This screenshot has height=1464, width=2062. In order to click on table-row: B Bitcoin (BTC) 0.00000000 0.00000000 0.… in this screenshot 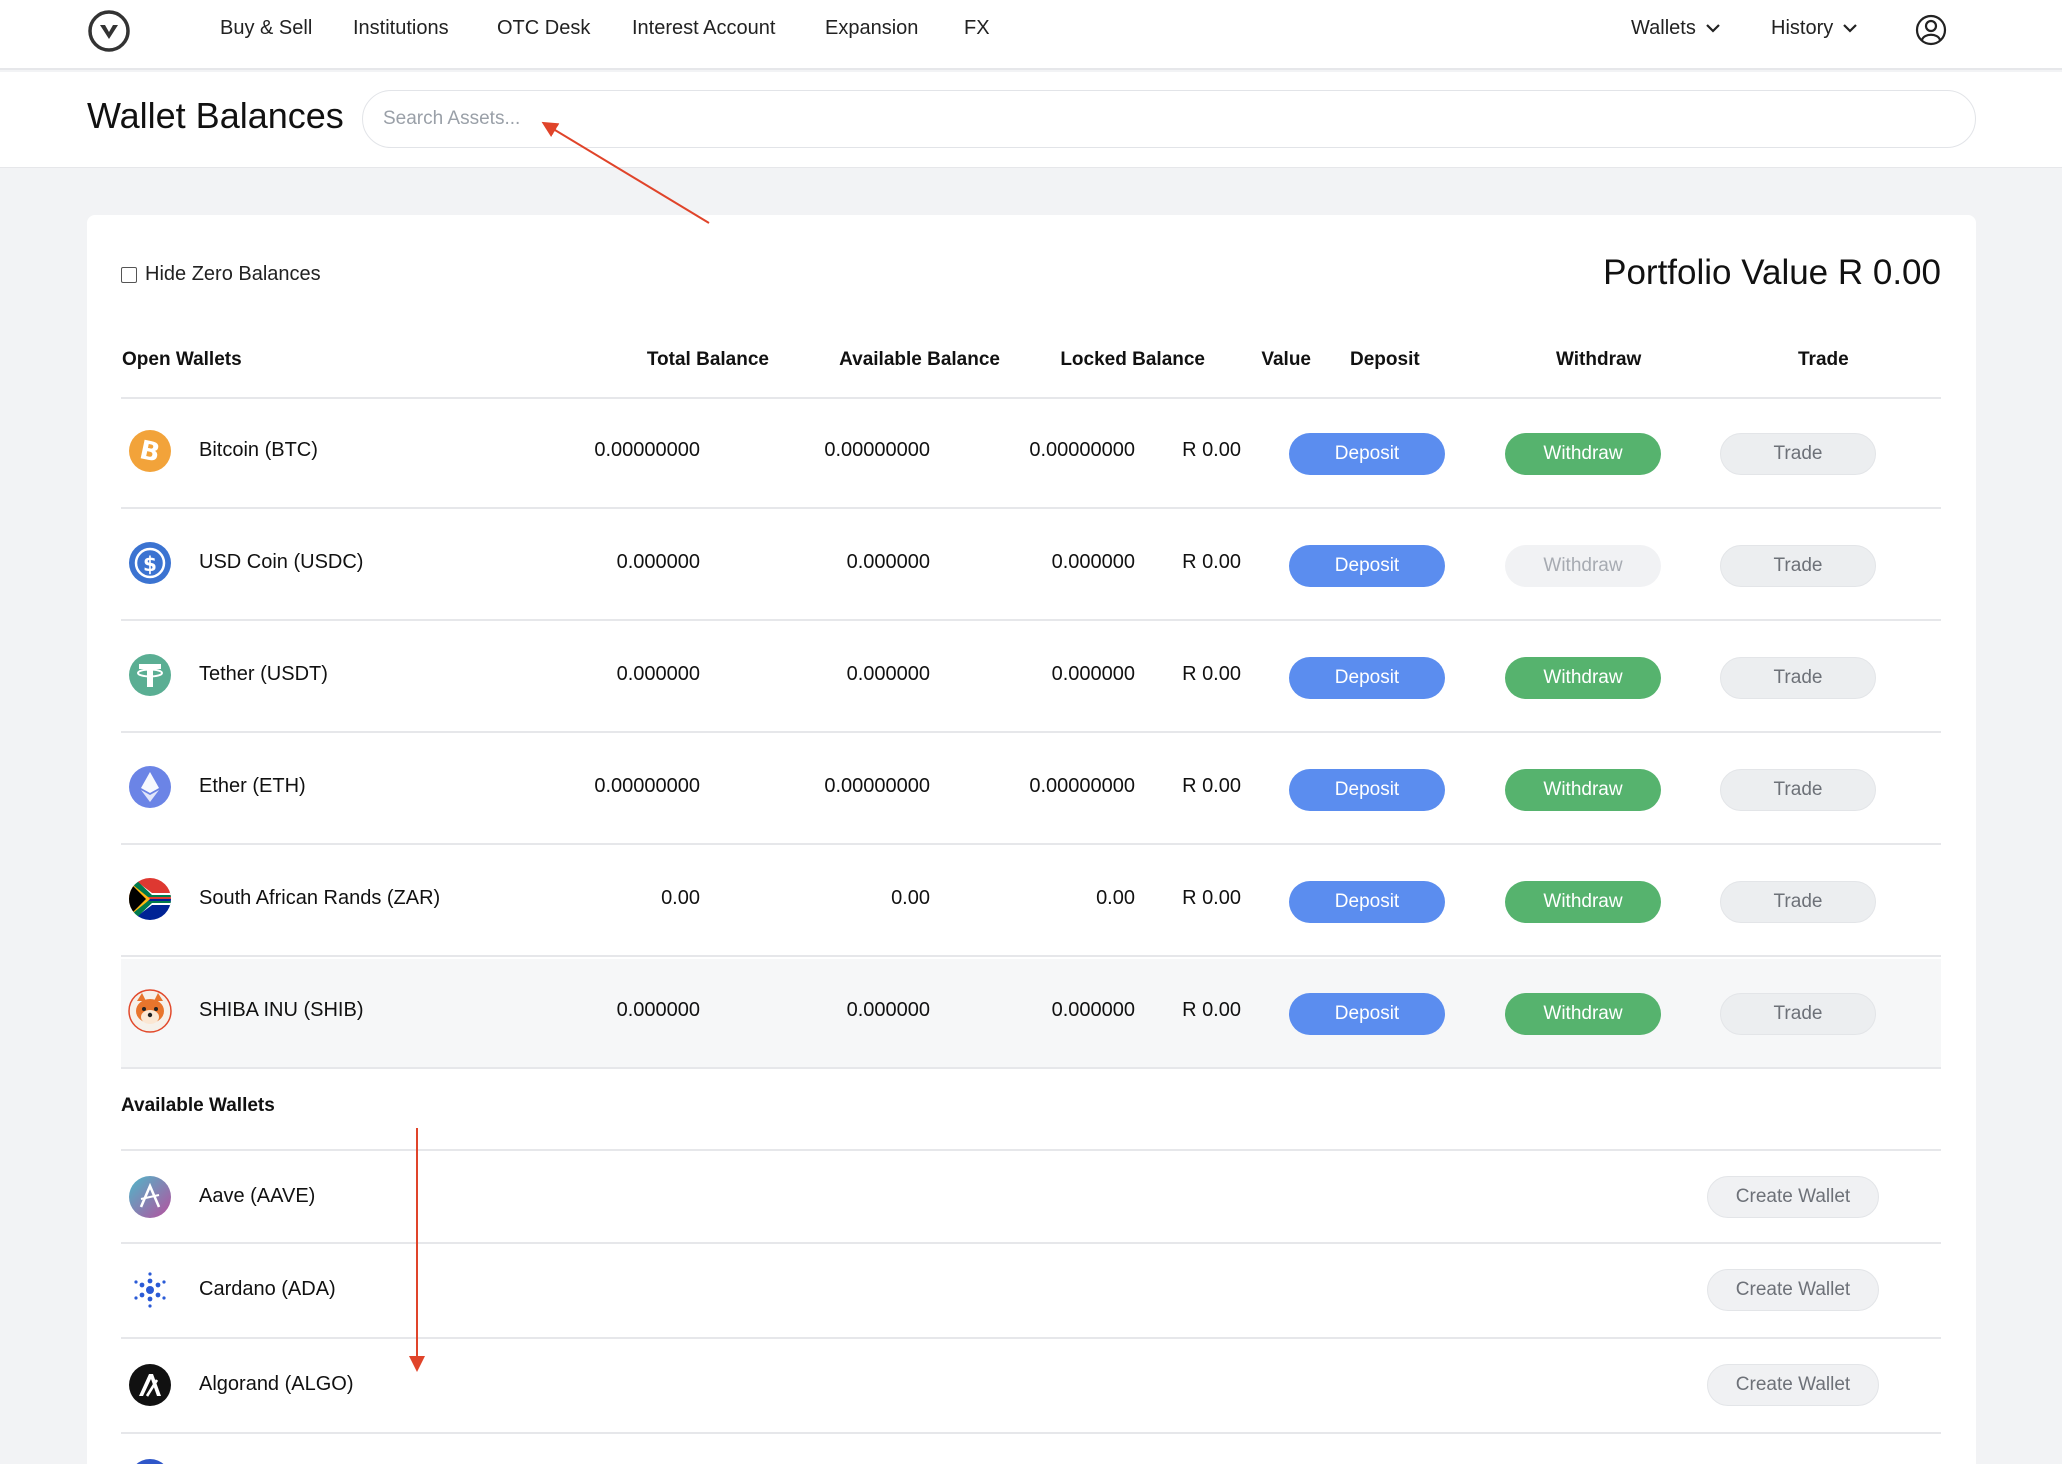, I will do `click(1031, 454)`.